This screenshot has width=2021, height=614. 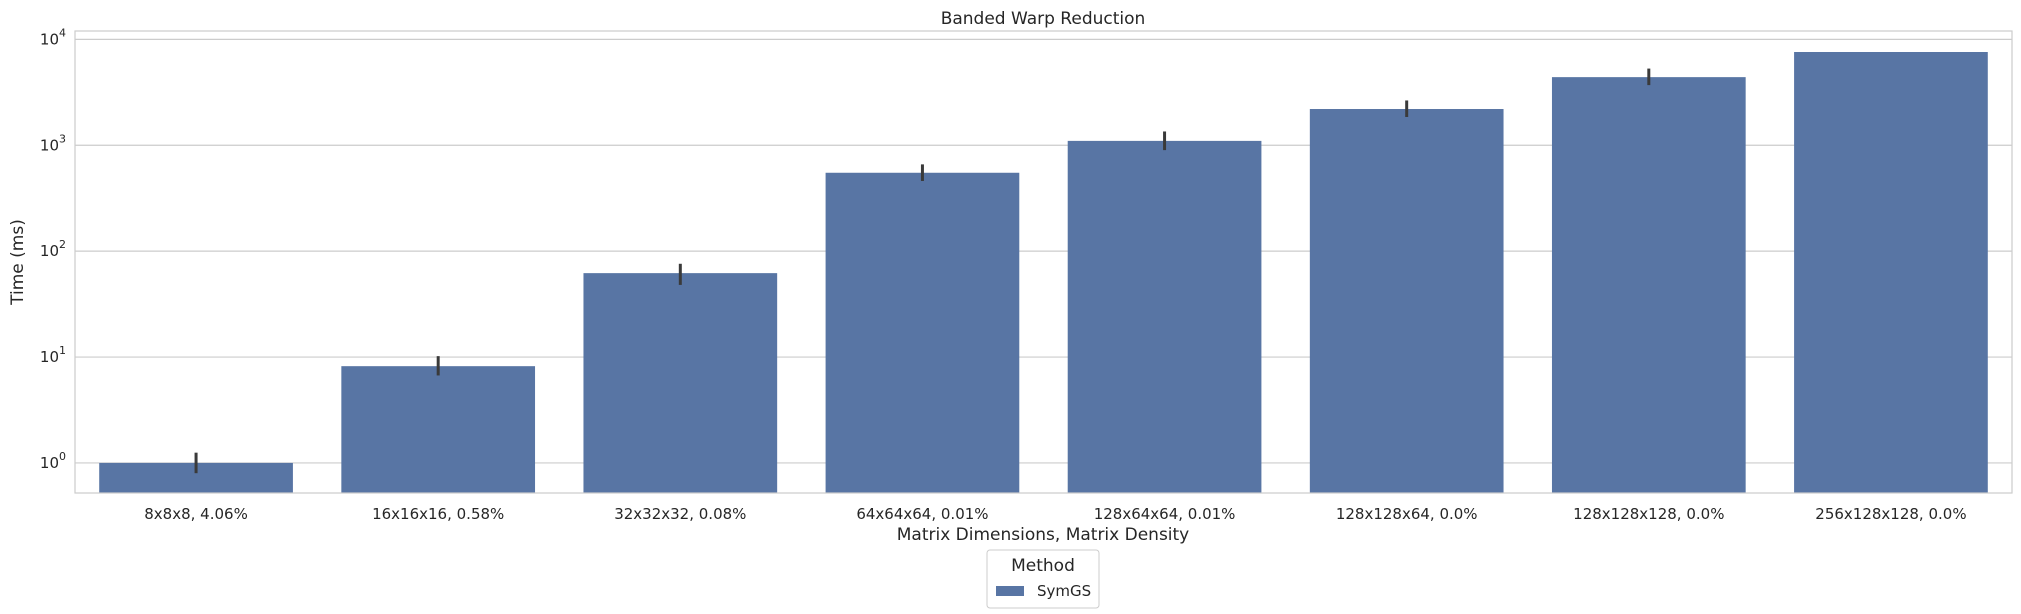 What do you see at coordinates (53, 37) in the screenshot?
I see `y-tick-label: 10⁴` at bounding box center [53, 37].